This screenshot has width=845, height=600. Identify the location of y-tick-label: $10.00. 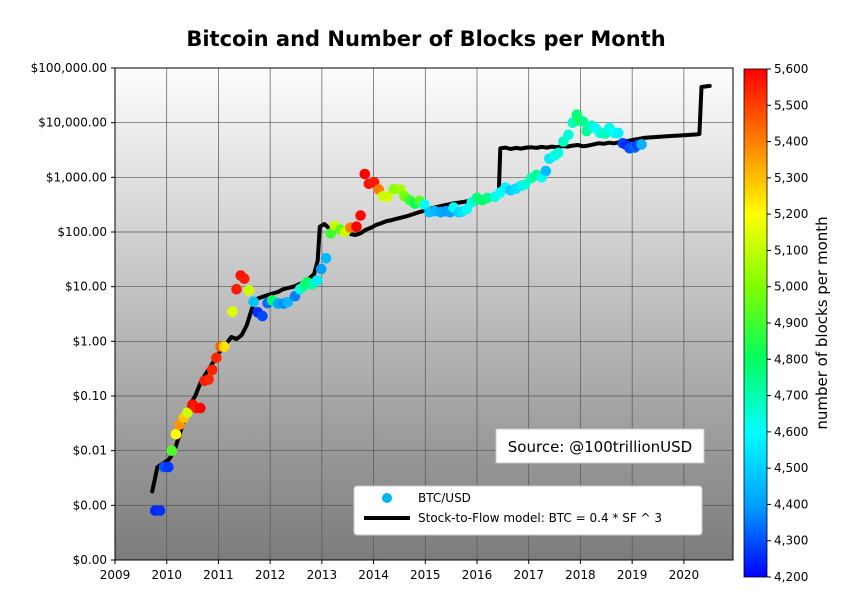
(86, 287).